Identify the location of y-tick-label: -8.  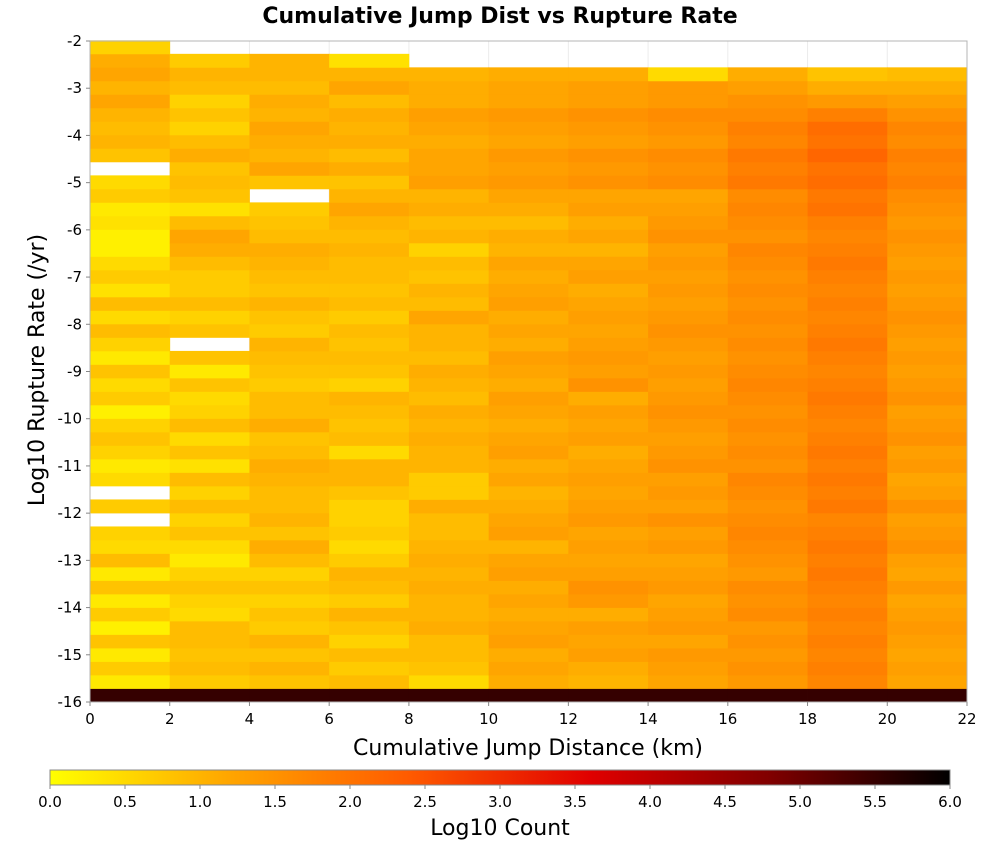
(74, 324).